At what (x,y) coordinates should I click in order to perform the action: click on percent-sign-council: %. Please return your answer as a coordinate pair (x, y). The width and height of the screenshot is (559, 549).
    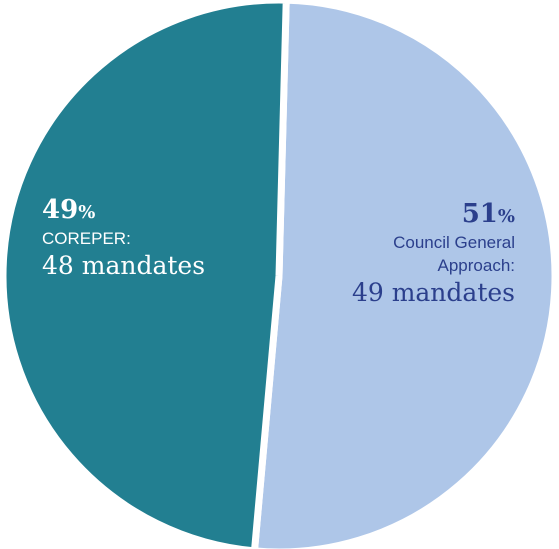
    Looking at the image, I should click on (506, 216).